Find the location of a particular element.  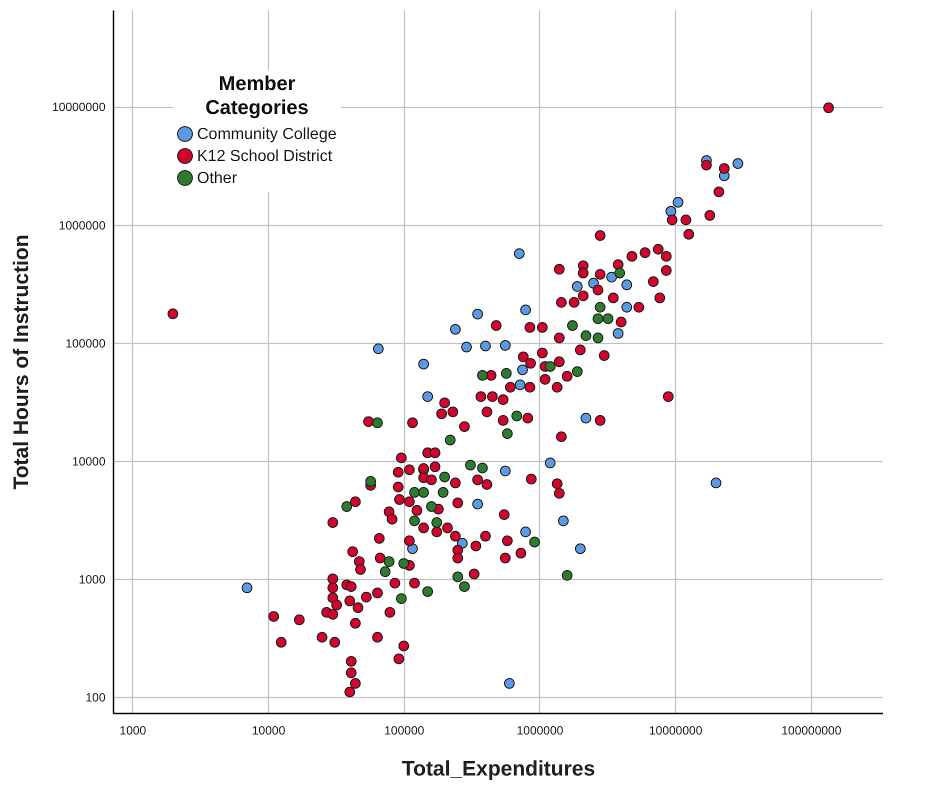

x-tick-label: 100000000 is located at coordinates (811, 731).